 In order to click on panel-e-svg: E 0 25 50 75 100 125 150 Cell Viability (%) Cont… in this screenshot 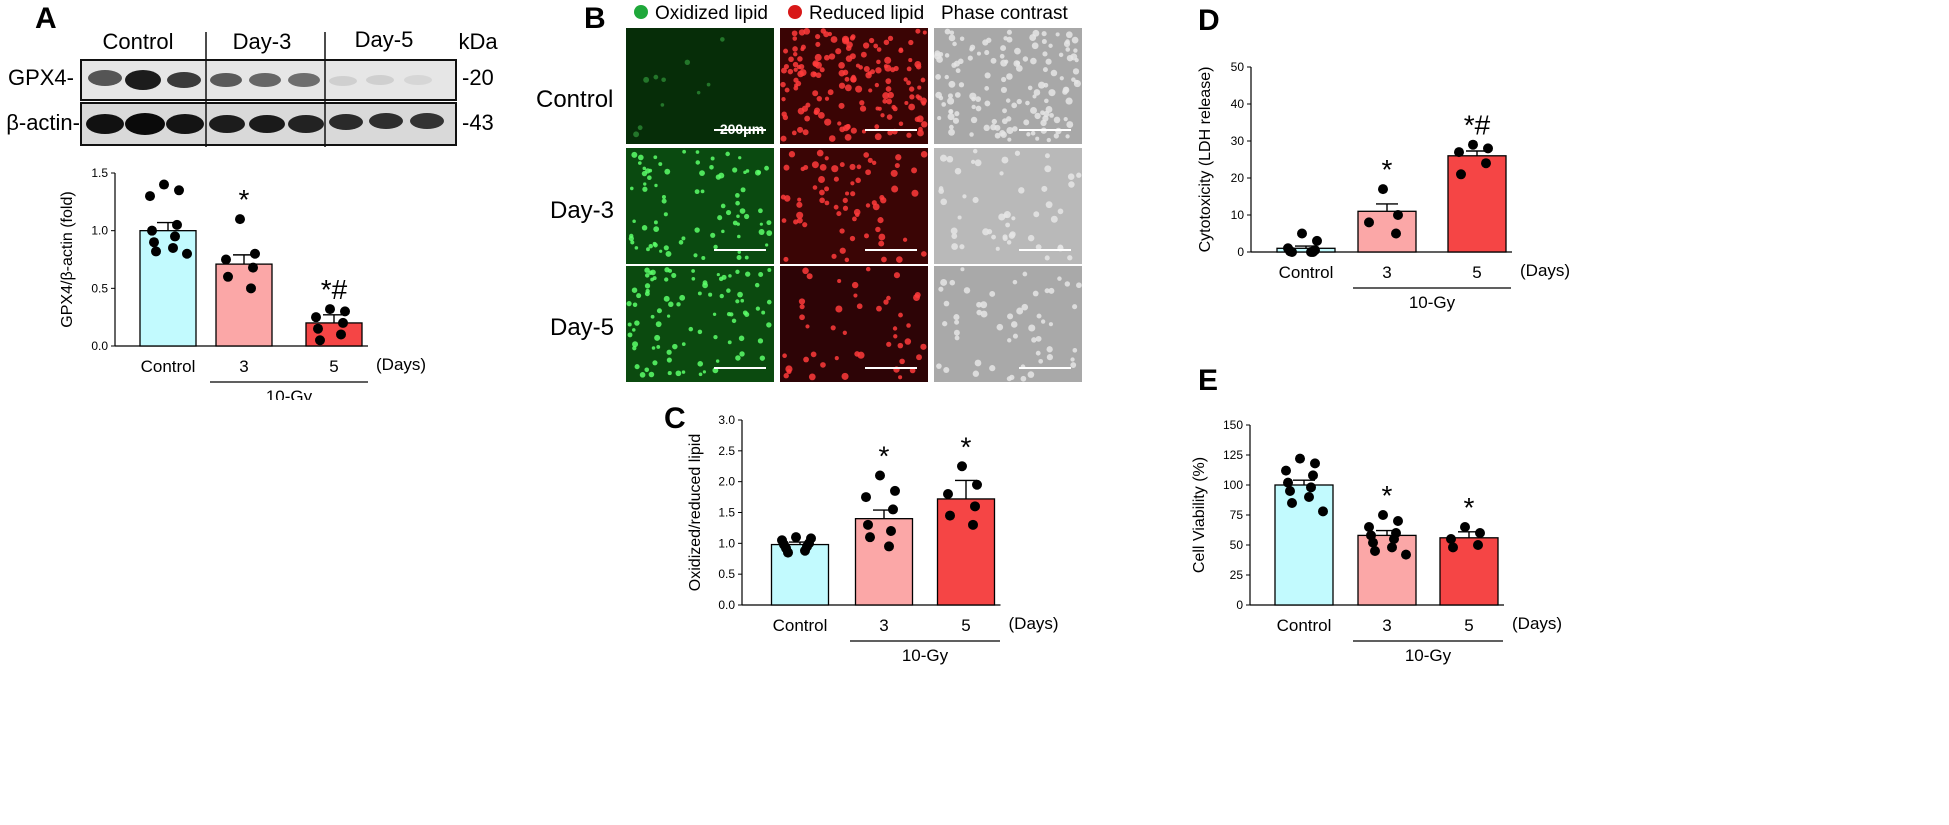, I will do `click(1376, 514)`.